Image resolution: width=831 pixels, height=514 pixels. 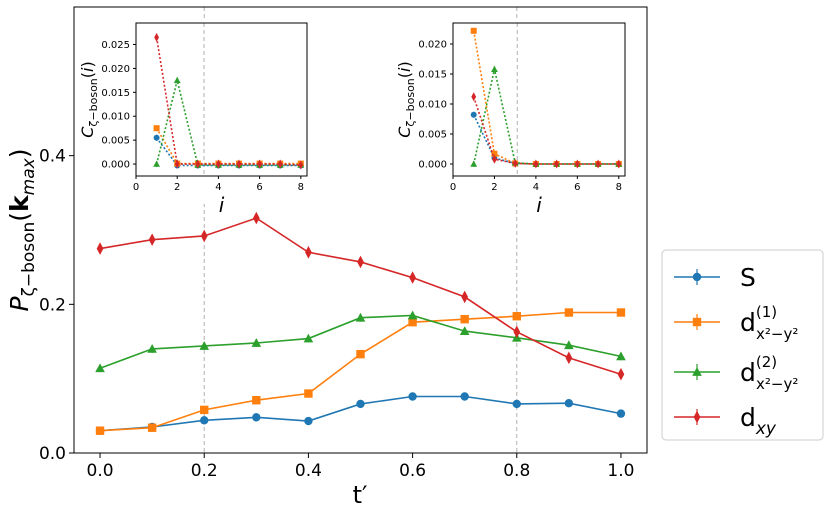 I want to click on x-tick-label: 1.0, so click(x=620, y=471).